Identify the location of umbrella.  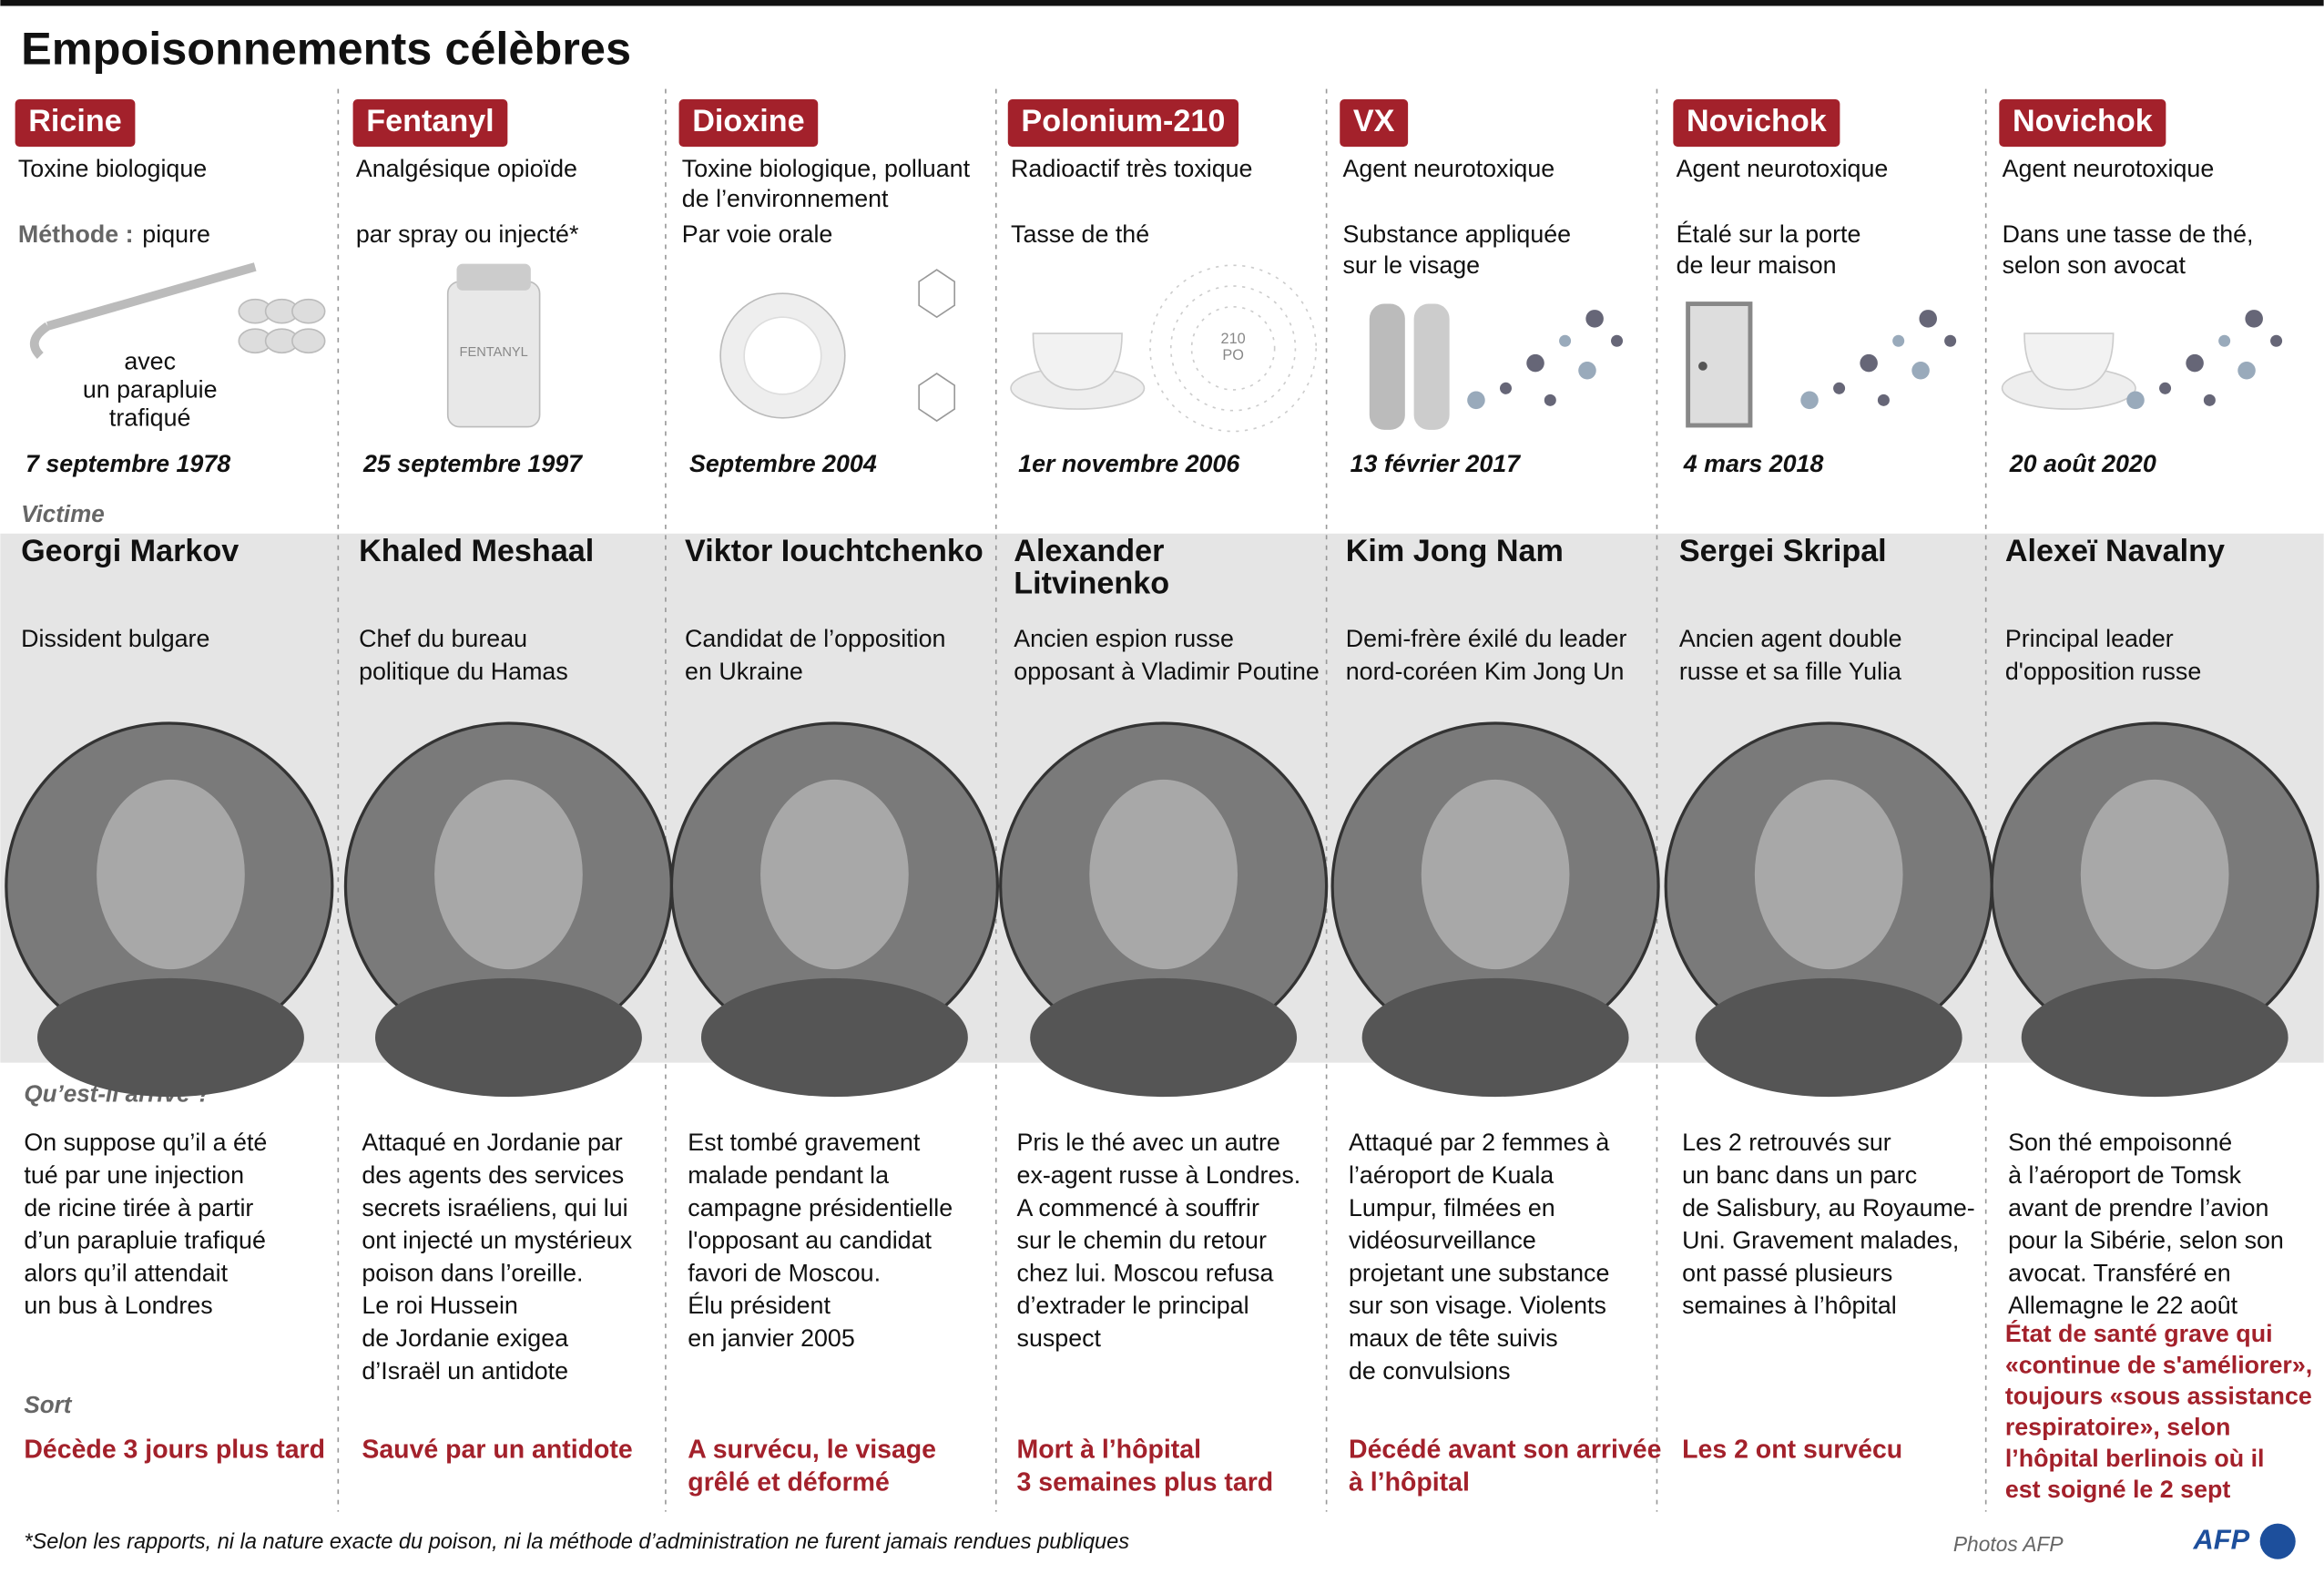
(143, 311).